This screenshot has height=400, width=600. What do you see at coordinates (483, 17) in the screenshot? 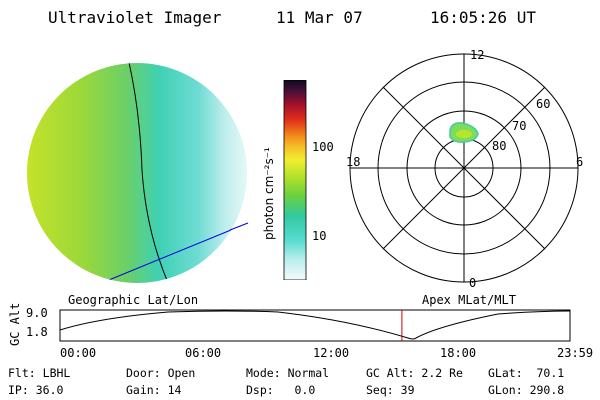
I see `image-time: 16:05:26 UT` at bounding box center [483, 17].